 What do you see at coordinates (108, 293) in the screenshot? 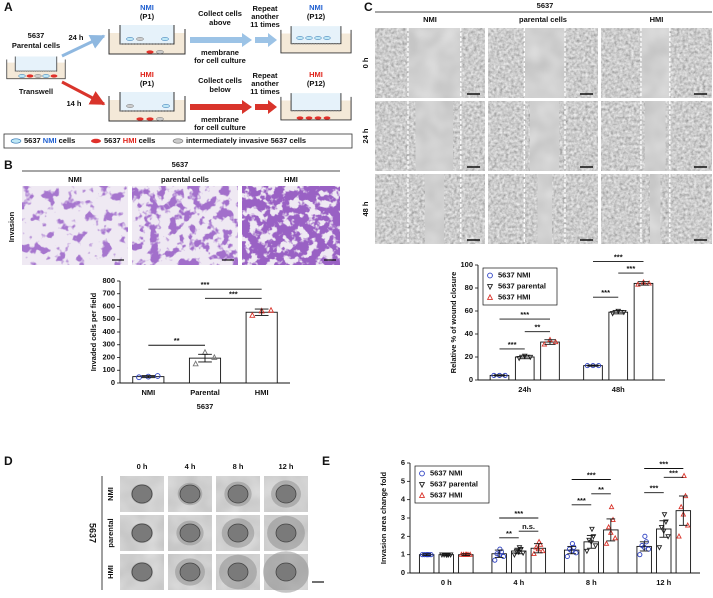
I see `y-tick-label: 700` at bounding box center [108, 293].